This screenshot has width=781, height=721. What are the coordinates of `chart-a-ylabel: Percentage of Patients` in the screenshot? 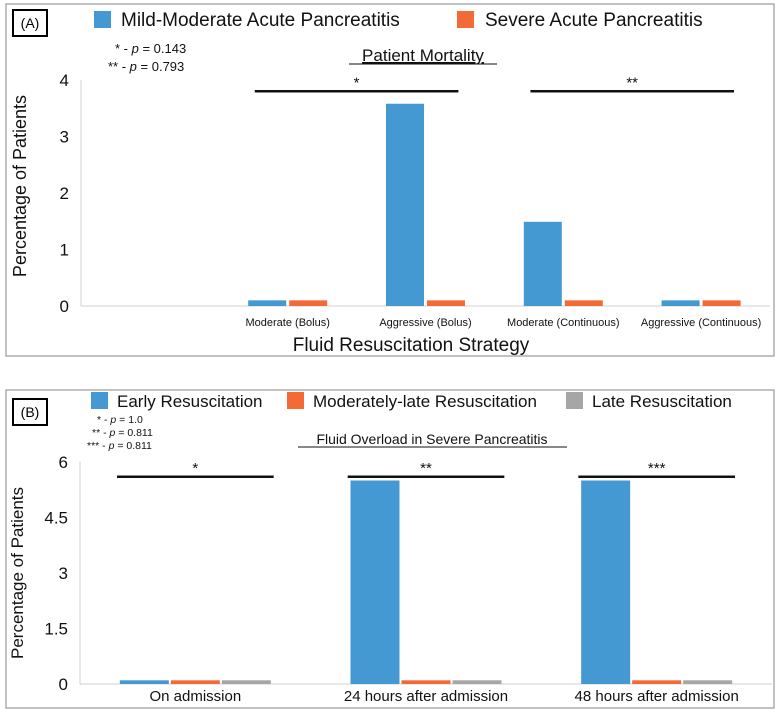 It's located at (20, 186).